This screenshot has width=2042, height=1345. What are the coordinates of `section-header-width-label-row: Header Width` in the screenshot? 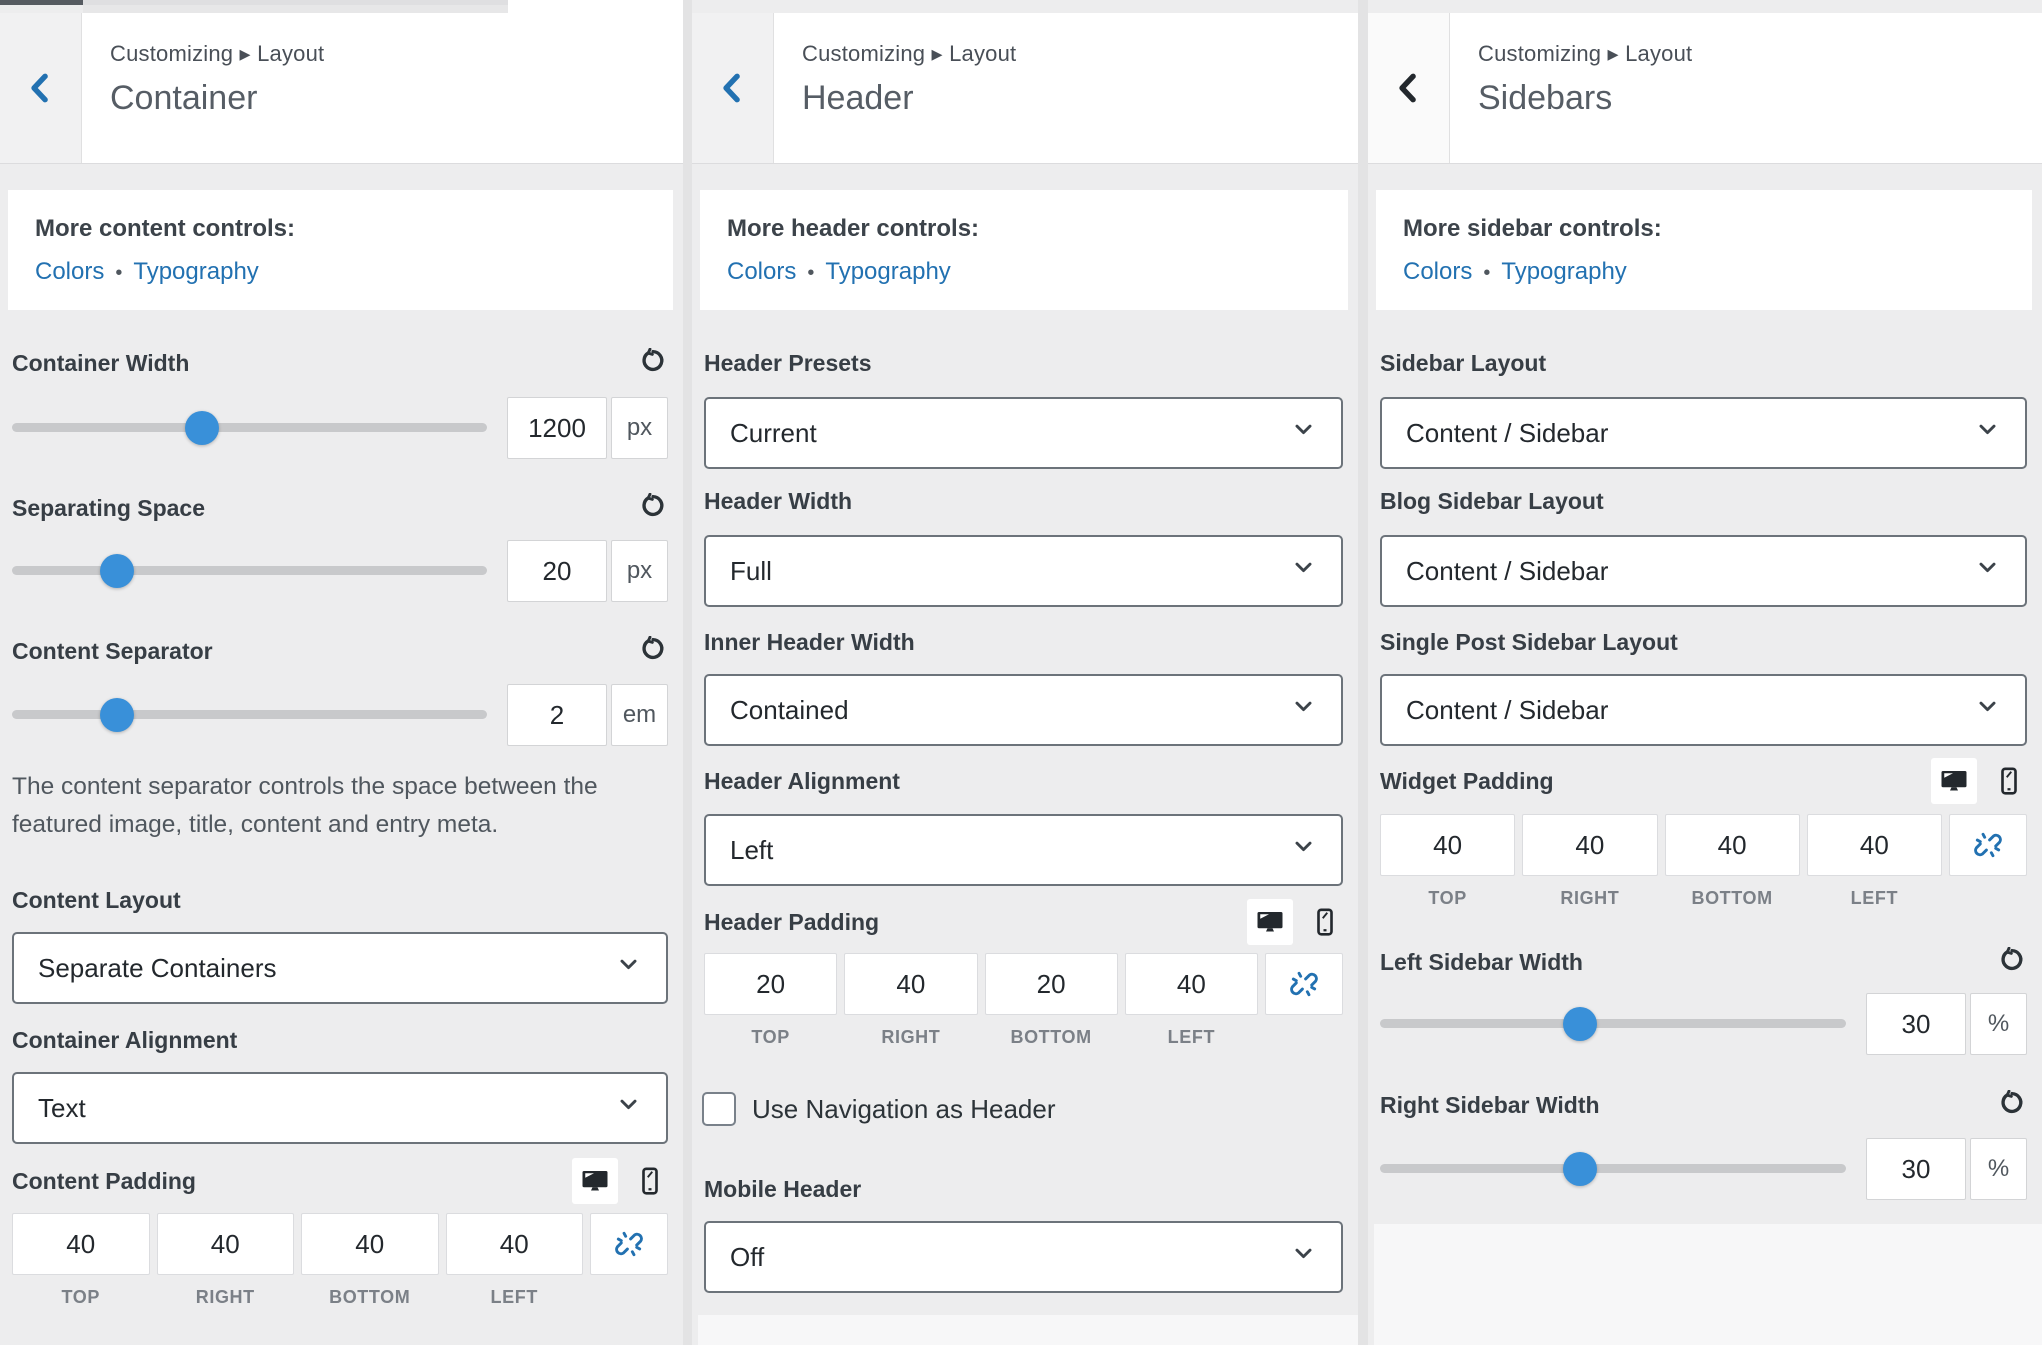 It's located at (1023, 501).